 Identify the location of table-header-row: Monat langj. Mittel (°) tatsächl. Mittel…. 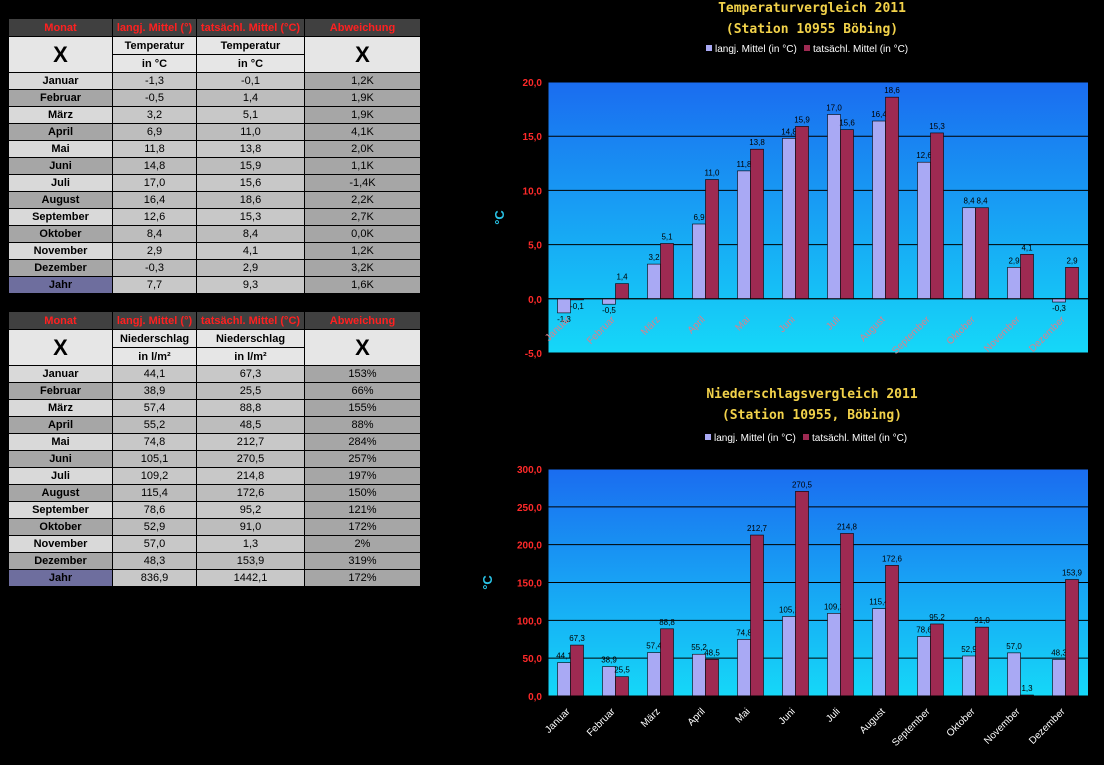
(214, 27).